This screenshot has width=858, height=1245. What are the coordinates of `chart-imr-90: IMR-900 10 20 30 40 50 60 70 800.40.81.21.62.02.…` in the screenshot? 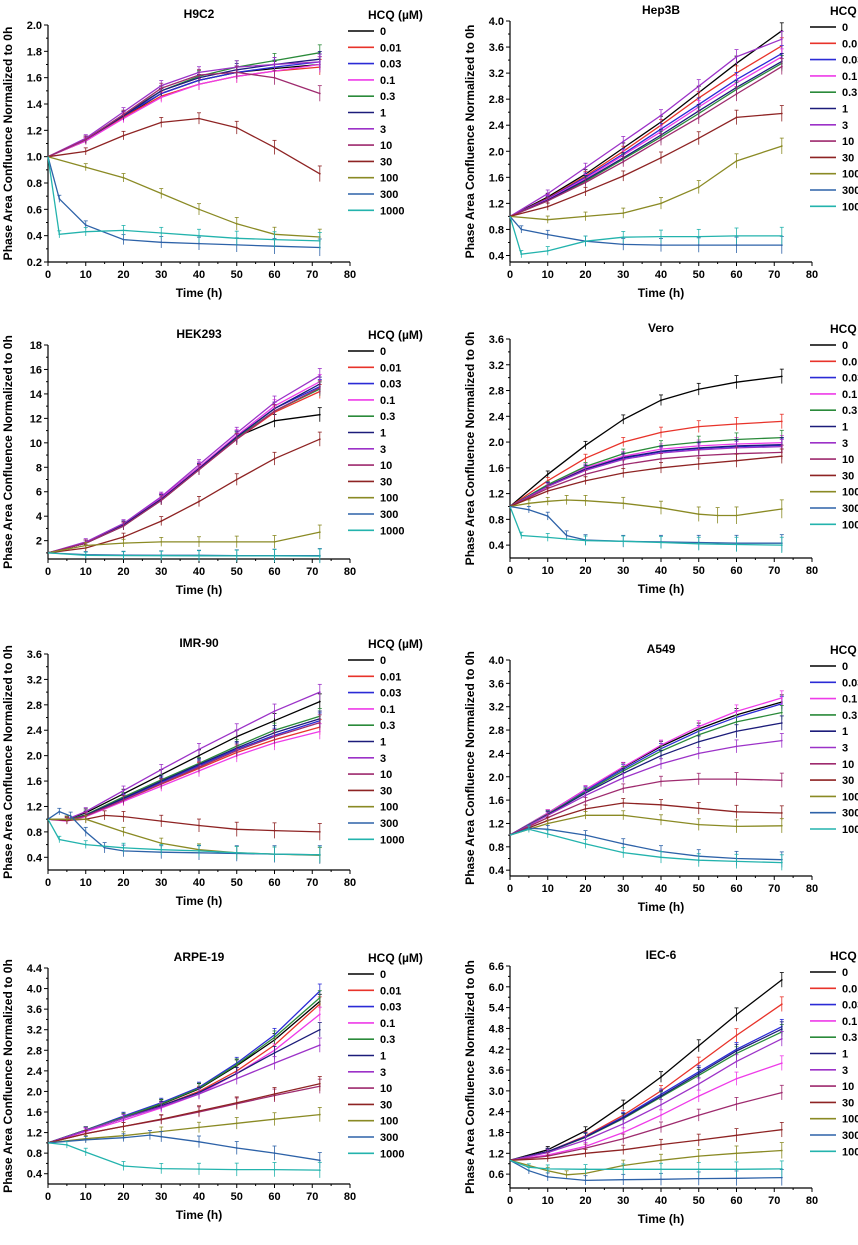 It's located at (212, 772).